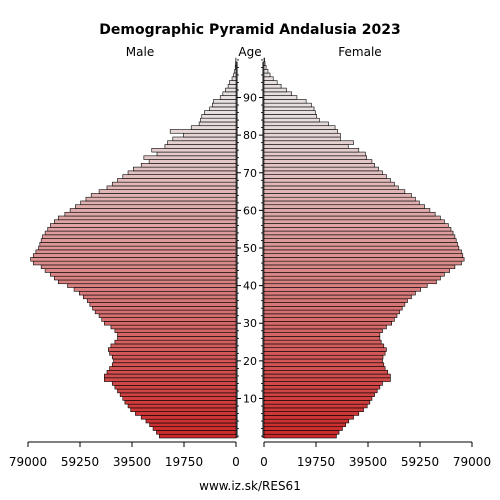 This screenshot has width=500, height=500. Describe the element at coordinates (250, 361) in the screenshot. I see `age-tick-label: 20` at that location.